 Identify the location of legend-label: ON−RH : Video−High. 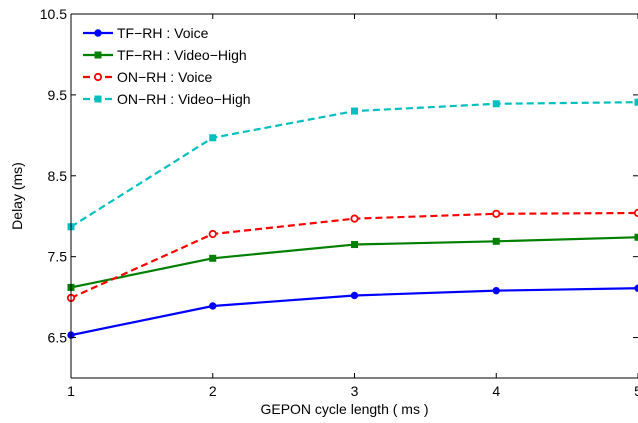
(184, 99).